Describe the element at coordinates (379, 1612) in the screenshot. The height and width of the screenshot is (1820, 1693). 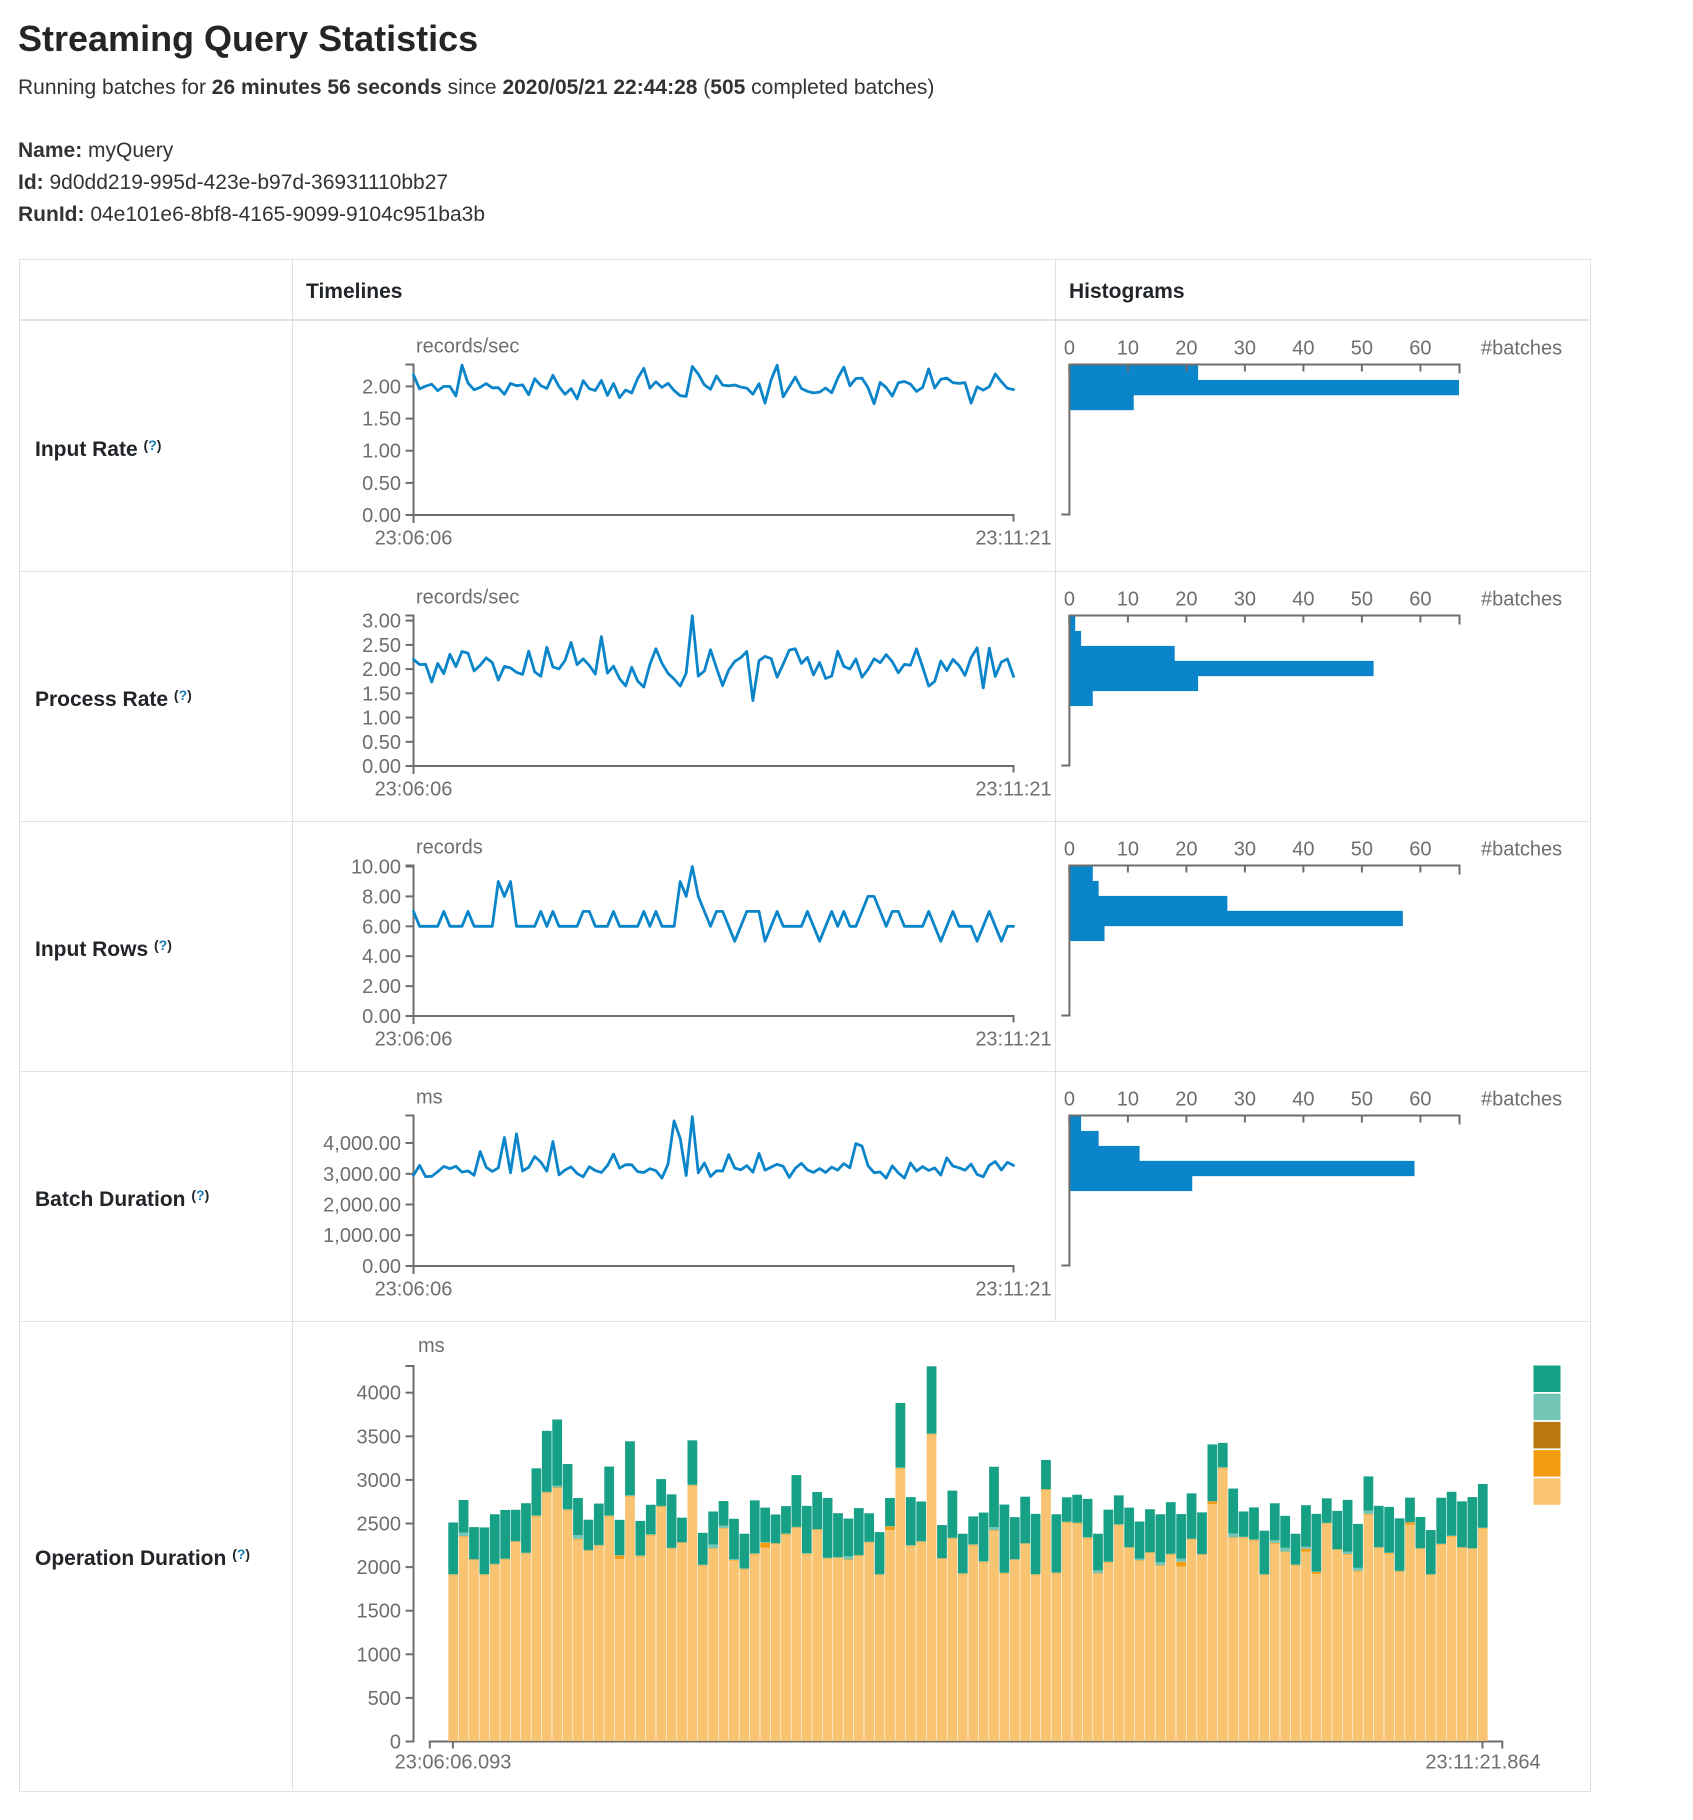
I see `svg-text: 1500` at that location.